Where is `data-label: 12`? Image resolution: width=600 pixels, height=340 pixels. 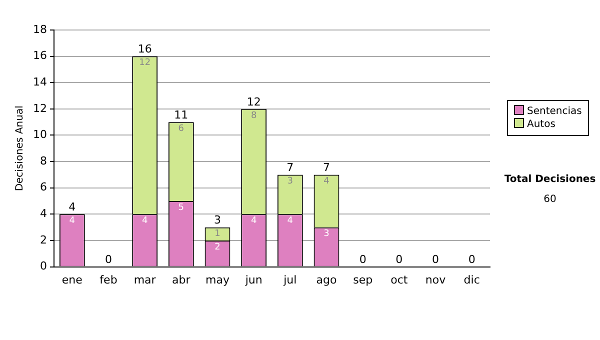 data-label: 12 is located at coordinates (145, 63).